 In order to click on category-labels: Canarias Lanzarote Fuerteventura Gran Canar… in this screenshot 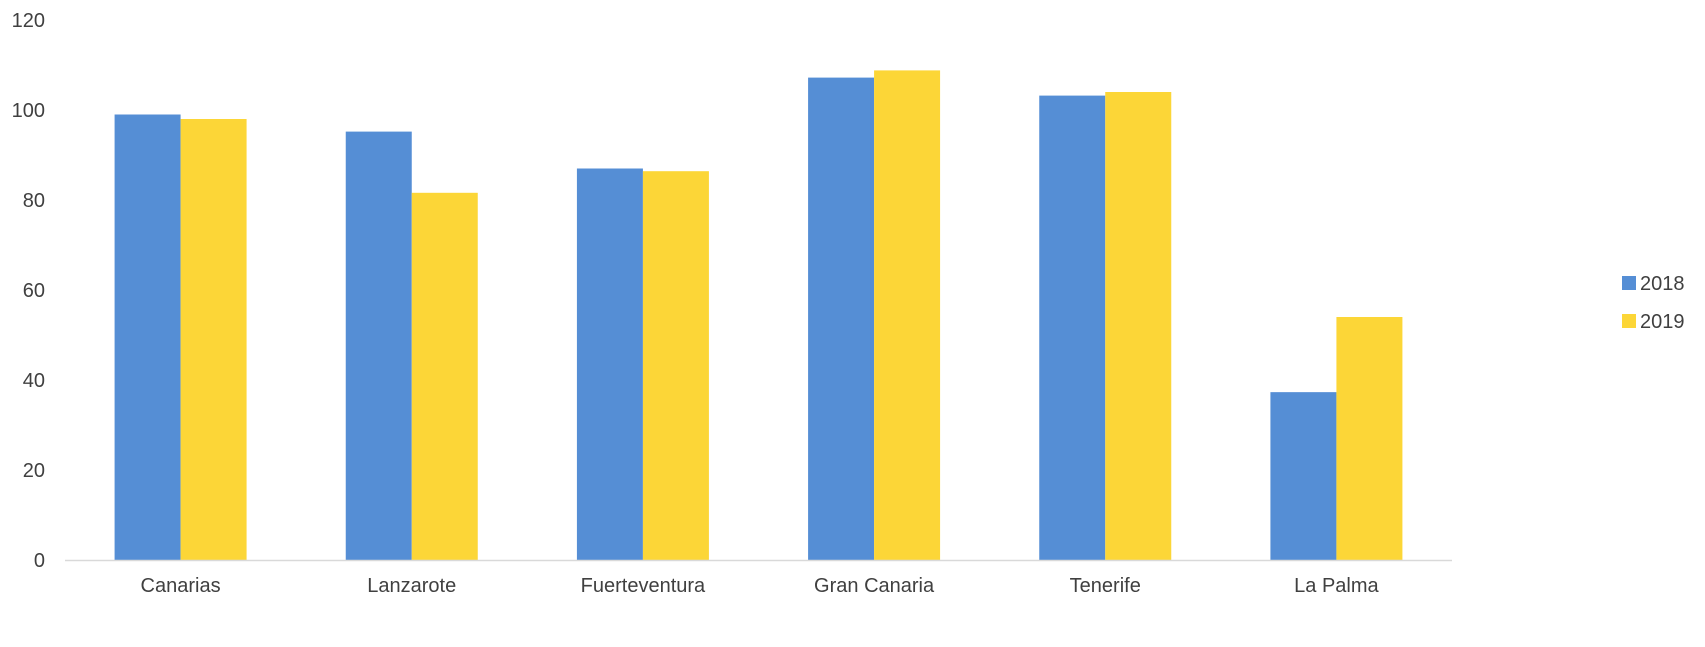, I will do `click(760, 586)`.